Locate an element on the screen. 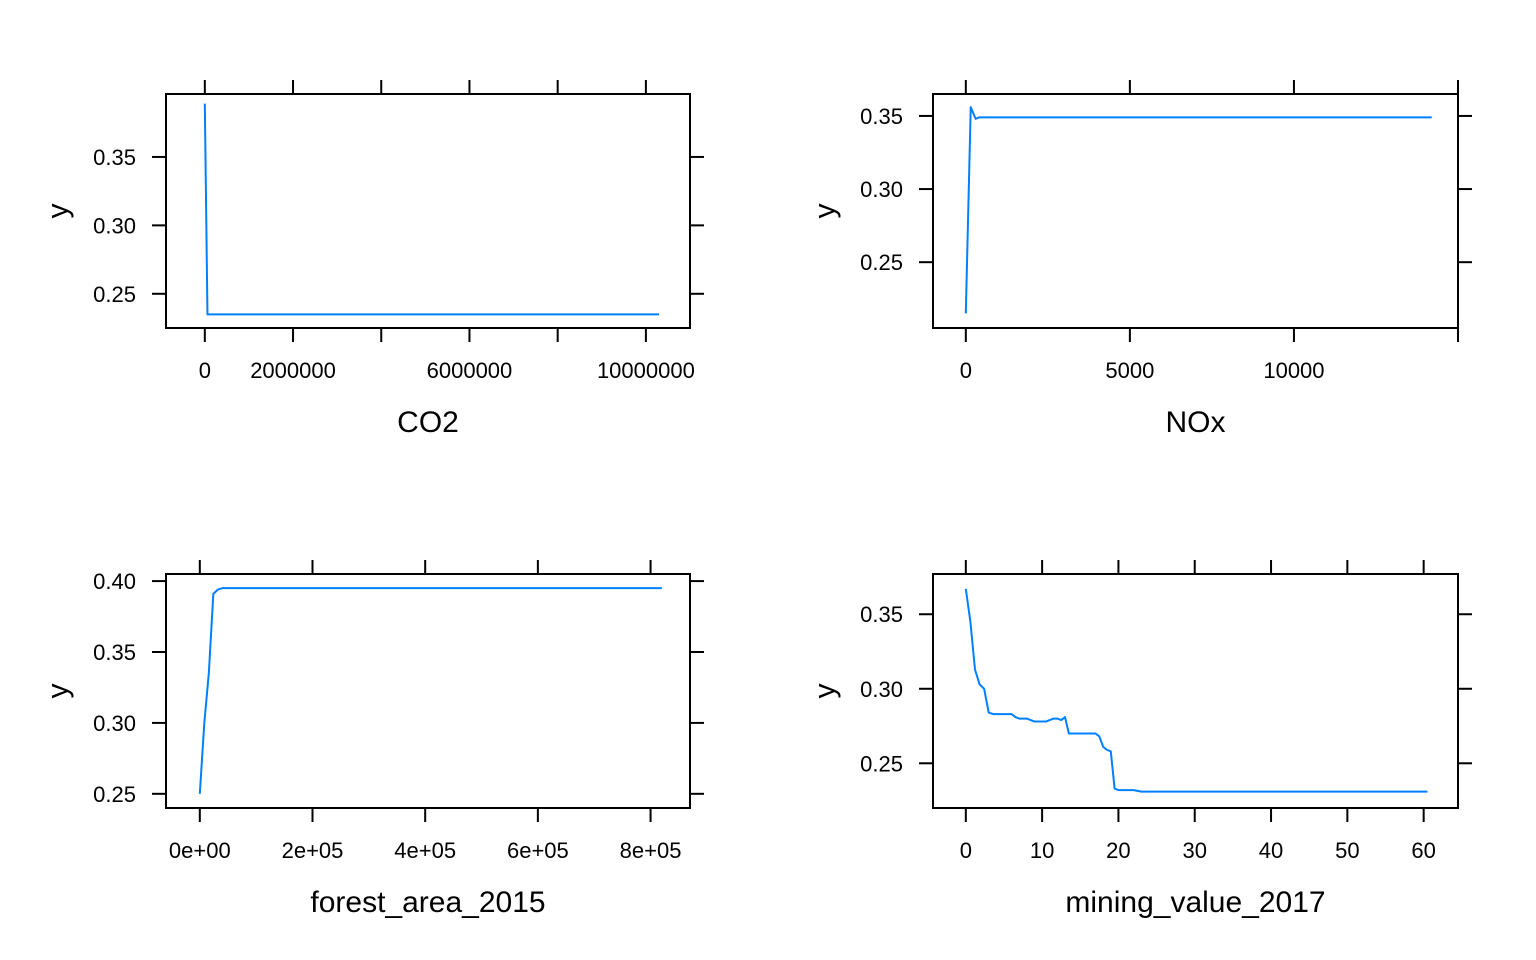  chart-2-x-tick-label: 6e+05 is located at coordinates (538, 850).